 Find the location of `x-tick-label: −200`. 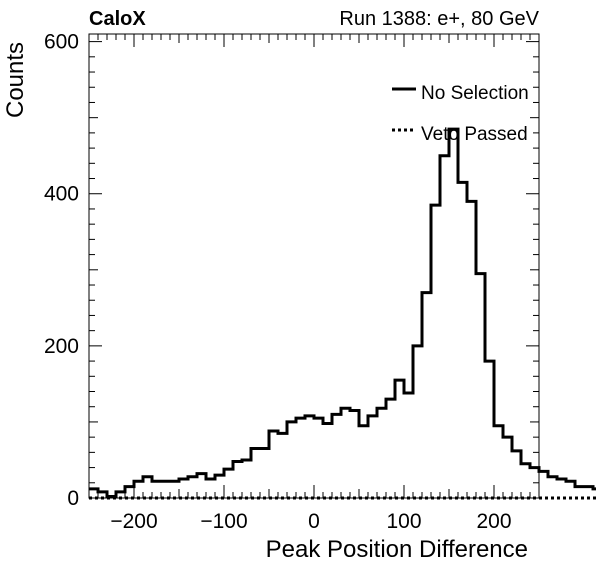

x-tick-label: −200 is located at coordinates (133, 521).